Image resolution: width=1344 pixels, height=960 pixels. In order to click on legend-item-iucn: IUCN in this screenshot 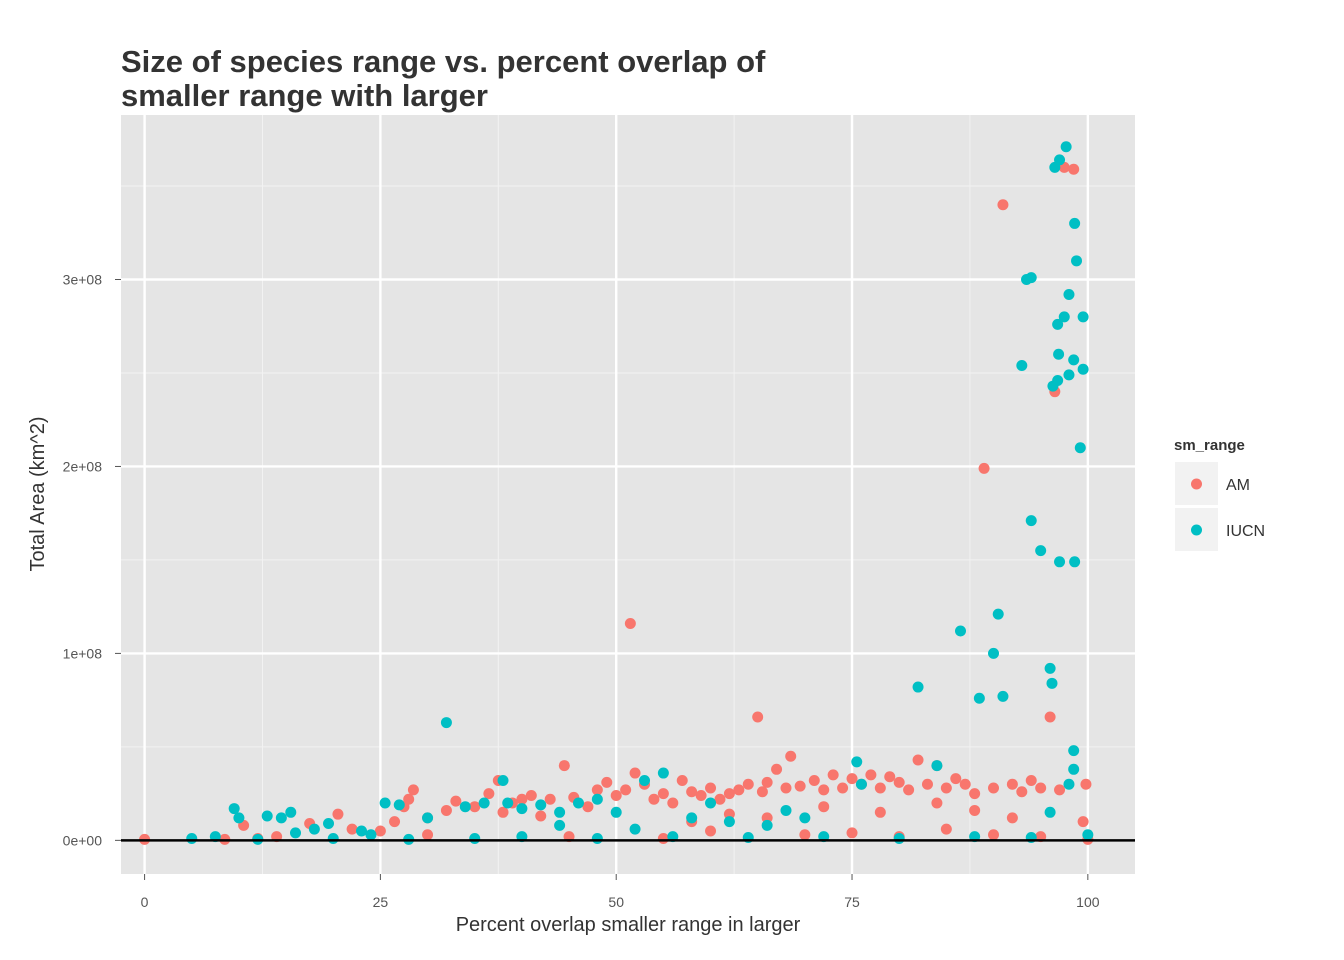, I will do `click(1220, 529)`.